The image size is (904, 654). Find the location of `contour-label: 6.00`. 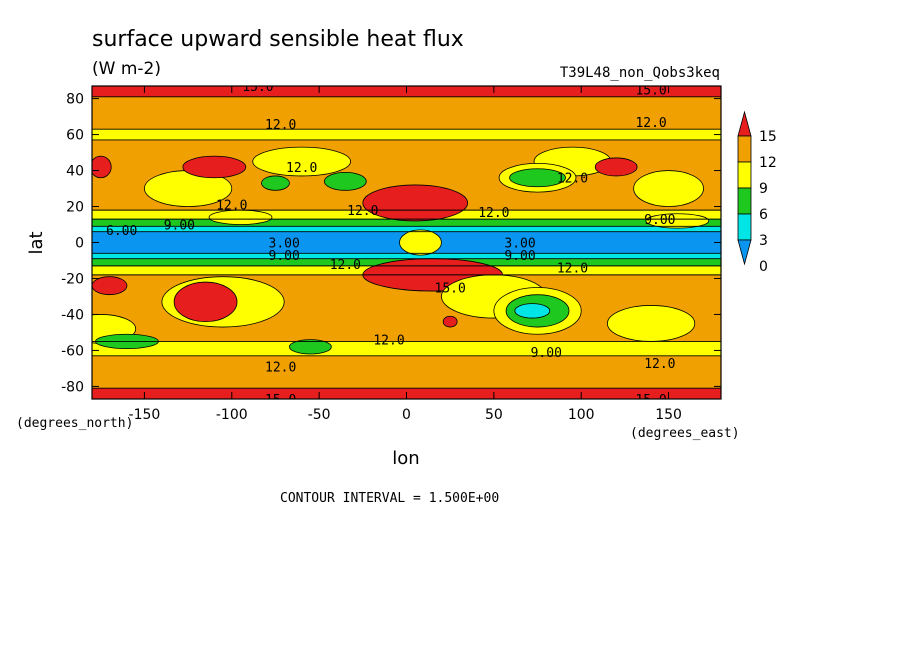

contour-label: 6.00 is located at coordinates (121, 231).